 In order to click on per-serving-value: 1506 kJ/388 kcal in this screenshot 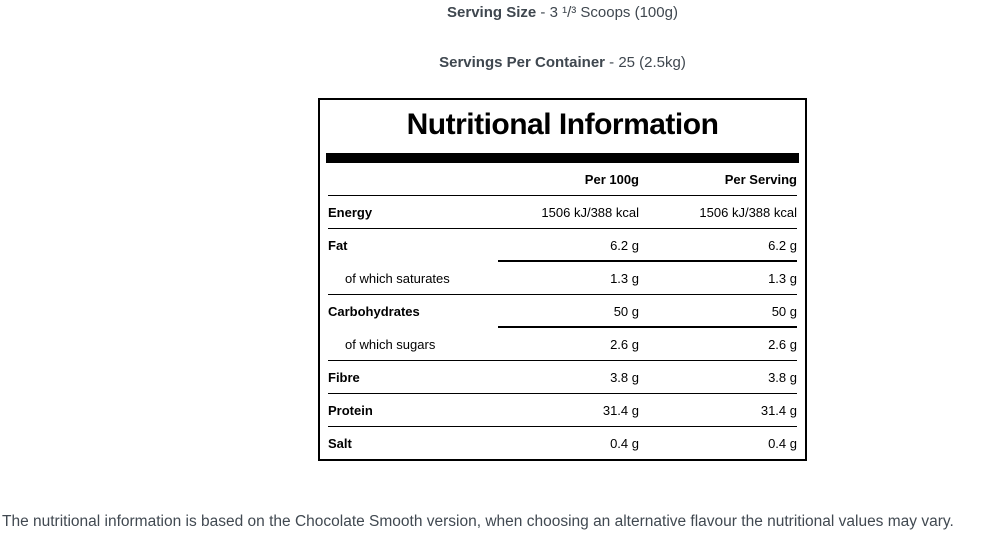, I will do `click(748, 212)`.